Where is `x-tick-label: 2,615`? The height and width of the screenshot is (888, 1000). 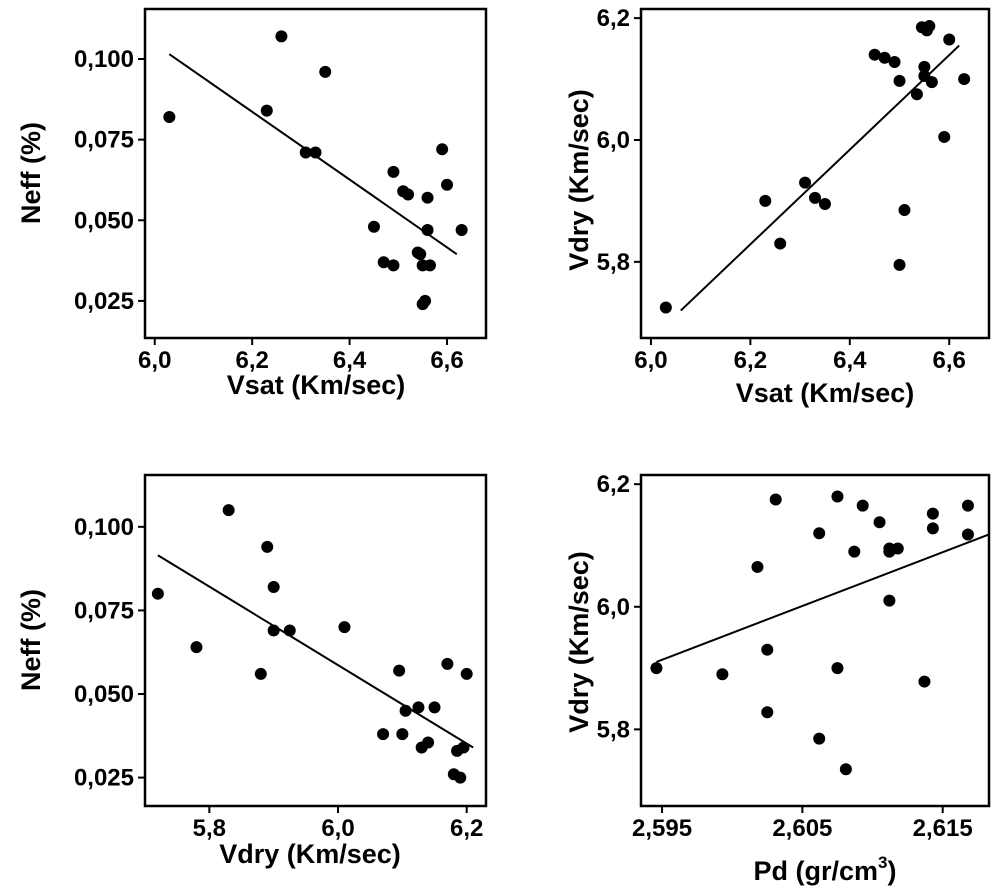 x-tick-label: 2,615 is located at coordinates (943, 828).